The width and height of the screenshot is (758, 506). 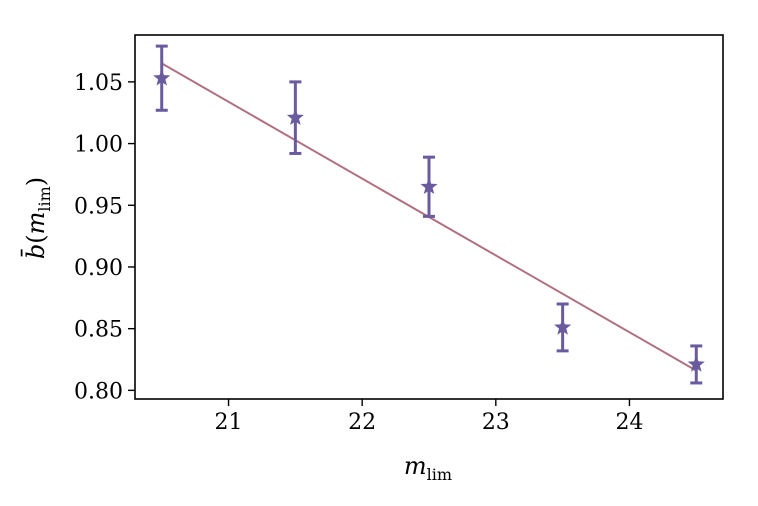 What do you see at coordinates (98, 206) in the screenshot?
I see `y-tick-label: 0.95` at bounding box center [98, 206].